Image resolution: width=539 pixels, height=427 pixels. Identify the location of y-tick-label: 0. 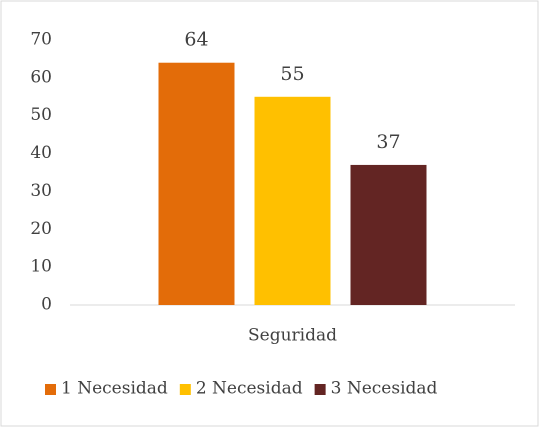
(46, 305).